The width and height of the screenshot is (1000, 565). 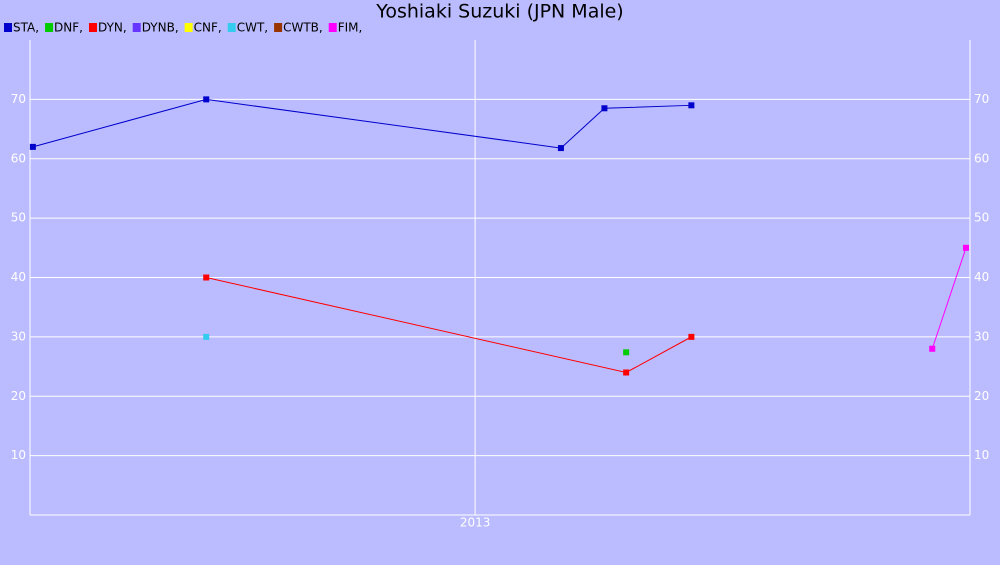 I want to click on legend-label: STA,, so click(x=26, y=28).